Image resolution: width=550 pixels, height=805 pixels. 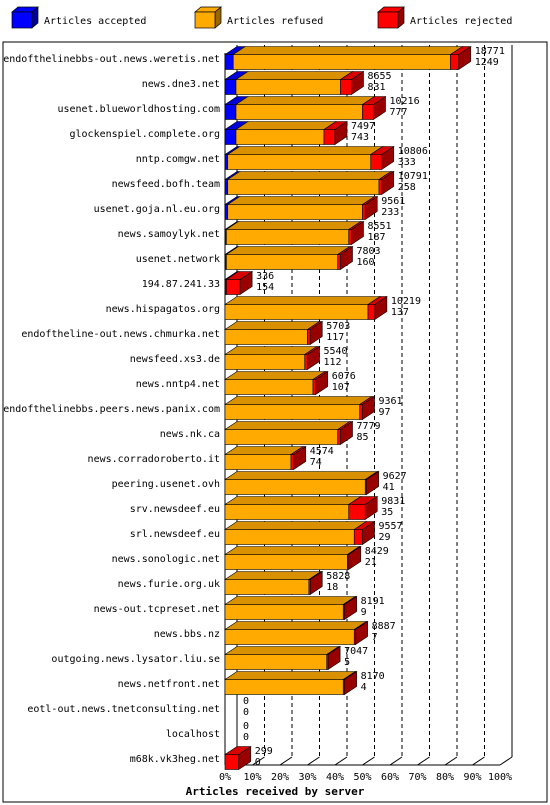 I want to click on server-label: news.bbs.nz, so click(x=187, y=634).